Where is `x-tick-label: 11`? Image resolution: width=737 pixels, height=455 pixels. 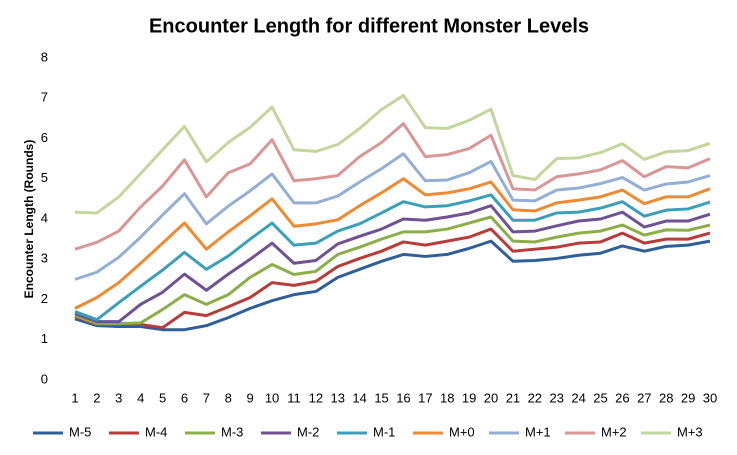
x-tick-label: 11 is located at coordinates (294, 397).